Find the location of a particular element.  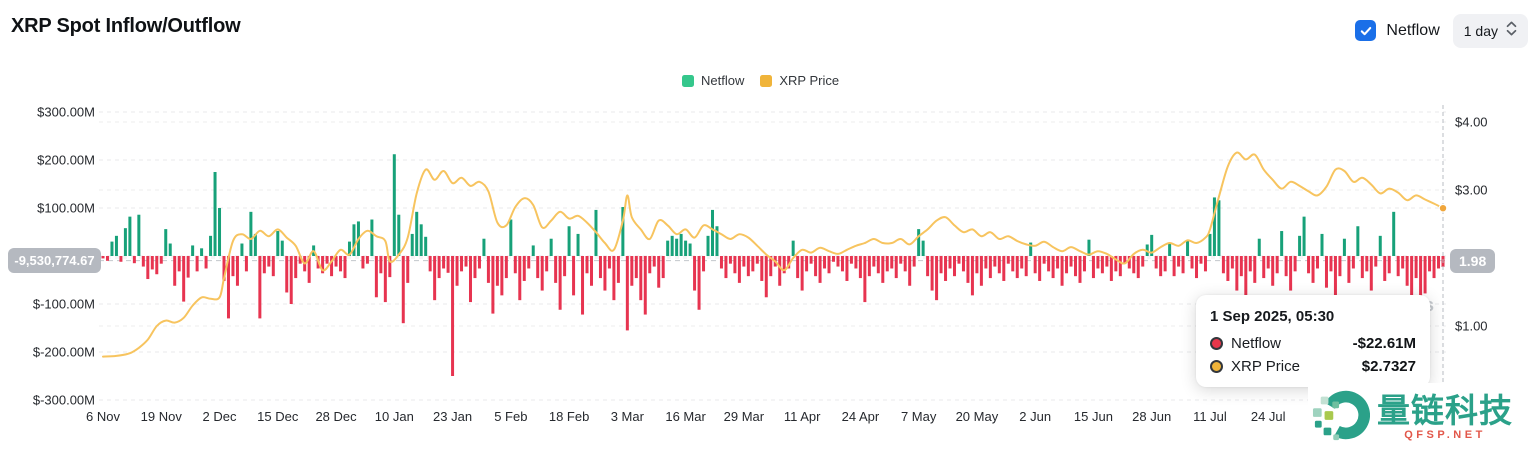

brand-name: 量链科技 is located at coordinates (1445, 410).